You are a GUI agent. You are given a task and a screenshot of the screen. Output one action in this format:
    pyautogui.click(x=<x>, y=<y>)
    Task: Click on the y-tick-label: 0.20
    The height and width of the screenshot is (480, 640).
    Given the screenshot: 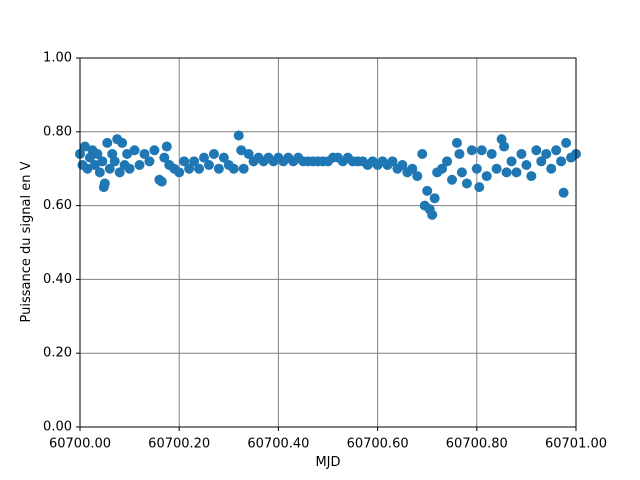 What is the action you would take?
    pyautogui.click(x=57, y=353)
    